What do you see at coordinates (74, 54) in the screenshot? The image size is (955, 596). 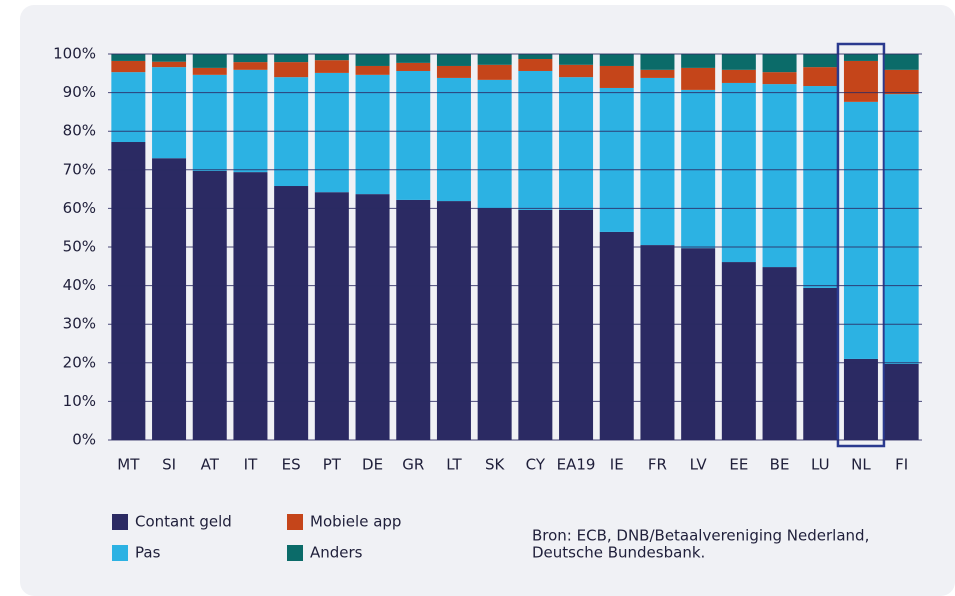 I see `y-tick-label: 100%` at bounding box center [74, 54].